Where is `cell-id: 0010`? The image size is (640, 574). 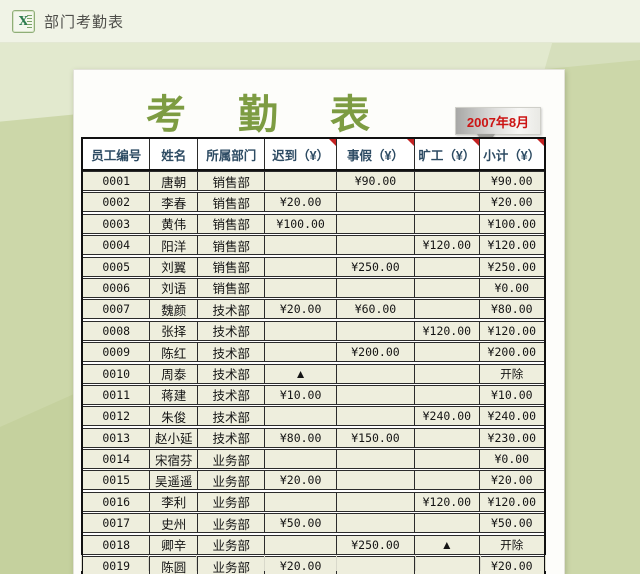 cell-id: 0010 is located at coordinates (117, 373).